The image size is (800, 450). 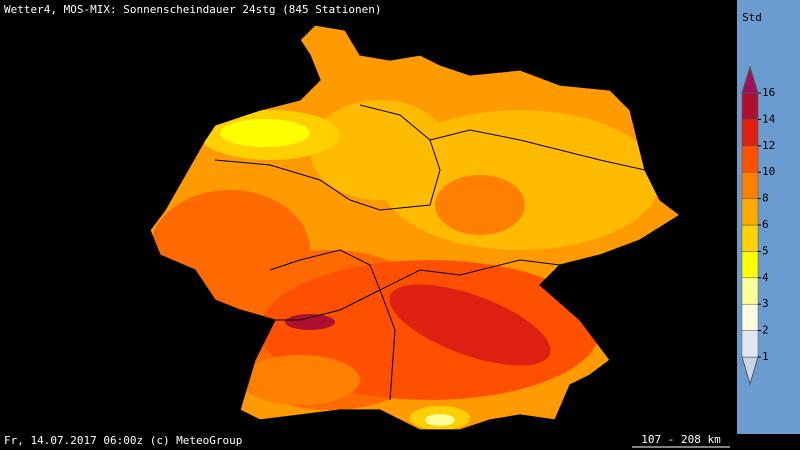 What do you see at coordinates (765, 330) in the screenshot?
I see `legend-label: 2` at bounding box center [765, 330].